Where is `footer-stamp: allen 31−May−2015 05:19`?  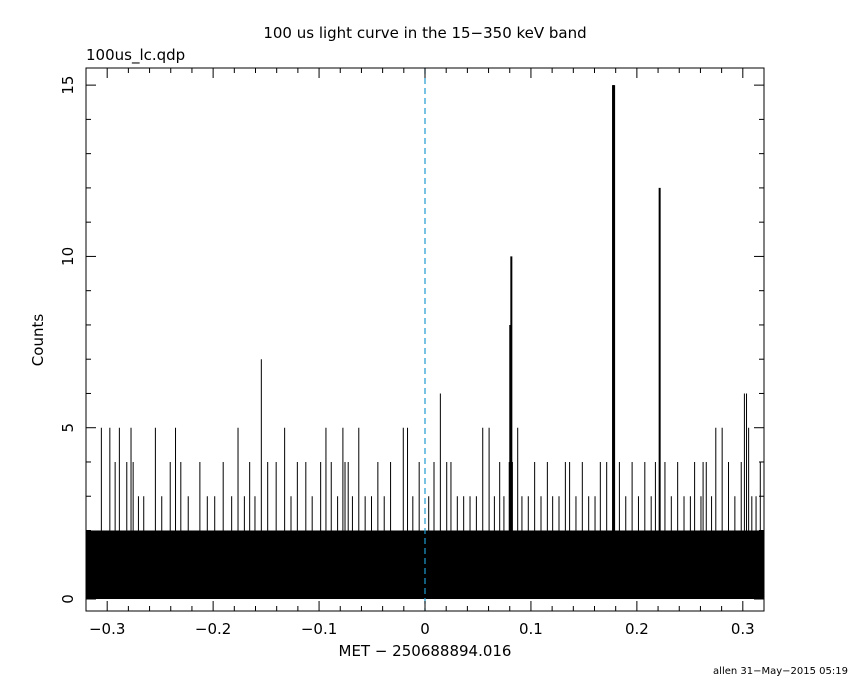
footer-stamp: allen 31−May−2015 05:19 is located at coordinates (780, 671).